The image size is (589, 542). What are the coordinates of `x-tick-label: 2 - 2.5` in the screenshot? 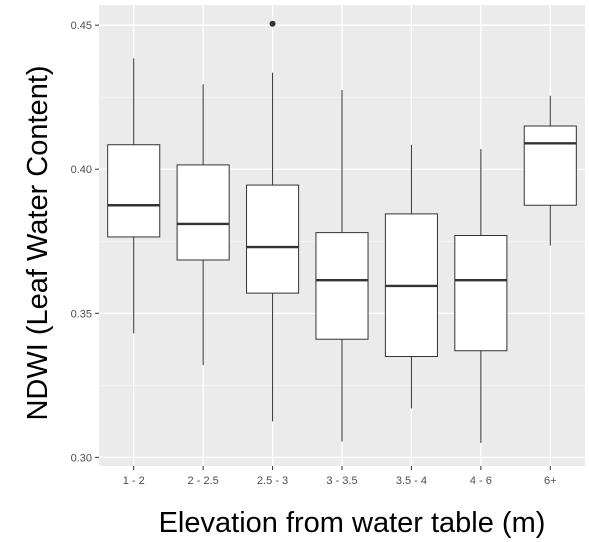 It's located at (203, 481).